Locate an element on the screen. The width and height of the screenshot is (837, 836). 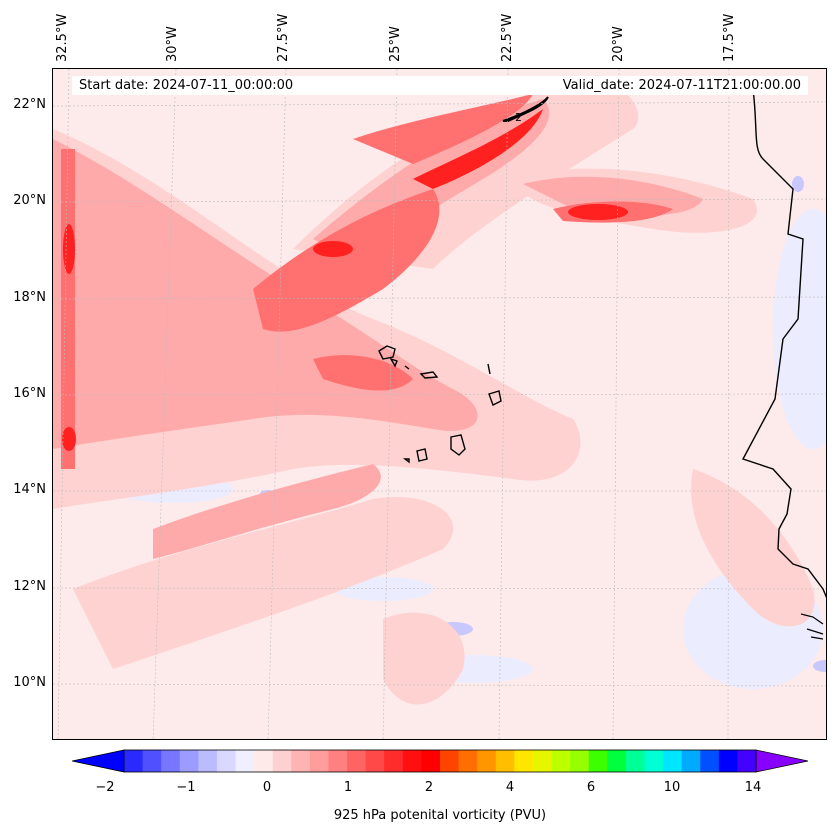
lon-label-32-5w: 32.5°W is located at coordinates (62, 37).